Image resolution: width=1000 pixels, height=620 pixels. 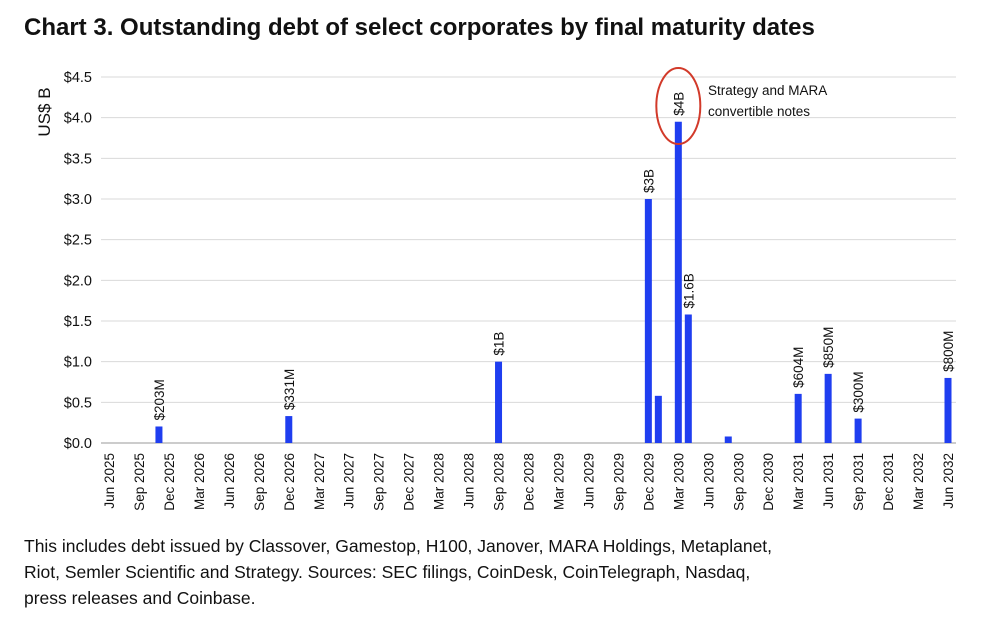 What do you see at coordinates (159, 399) in the screenshot?
I see `bar-data-label: $203M` at bounding box center [159, 399].